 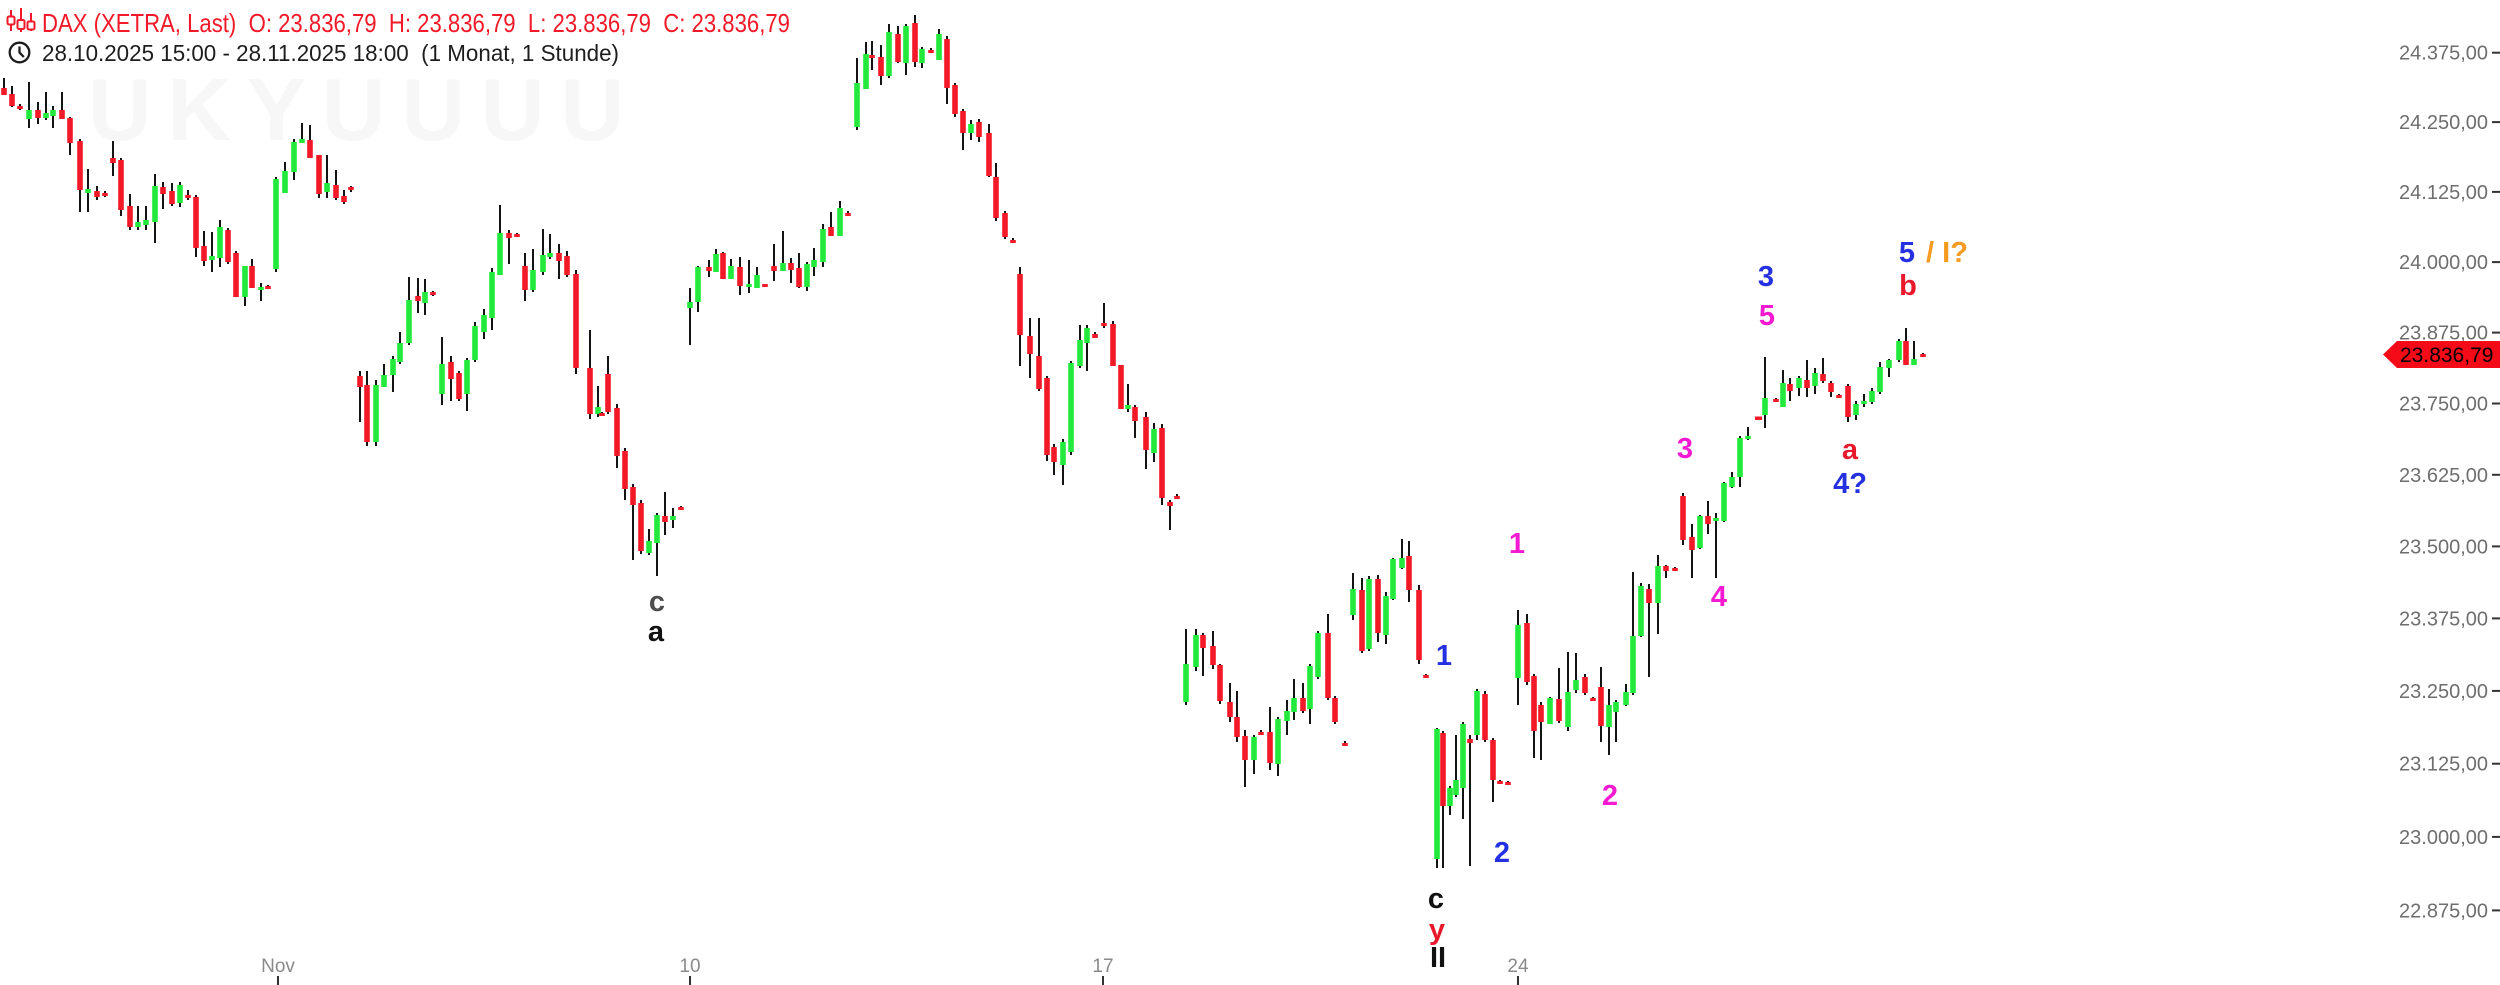 I want to click on svg-text: 24, so click(x=1518, y=966).